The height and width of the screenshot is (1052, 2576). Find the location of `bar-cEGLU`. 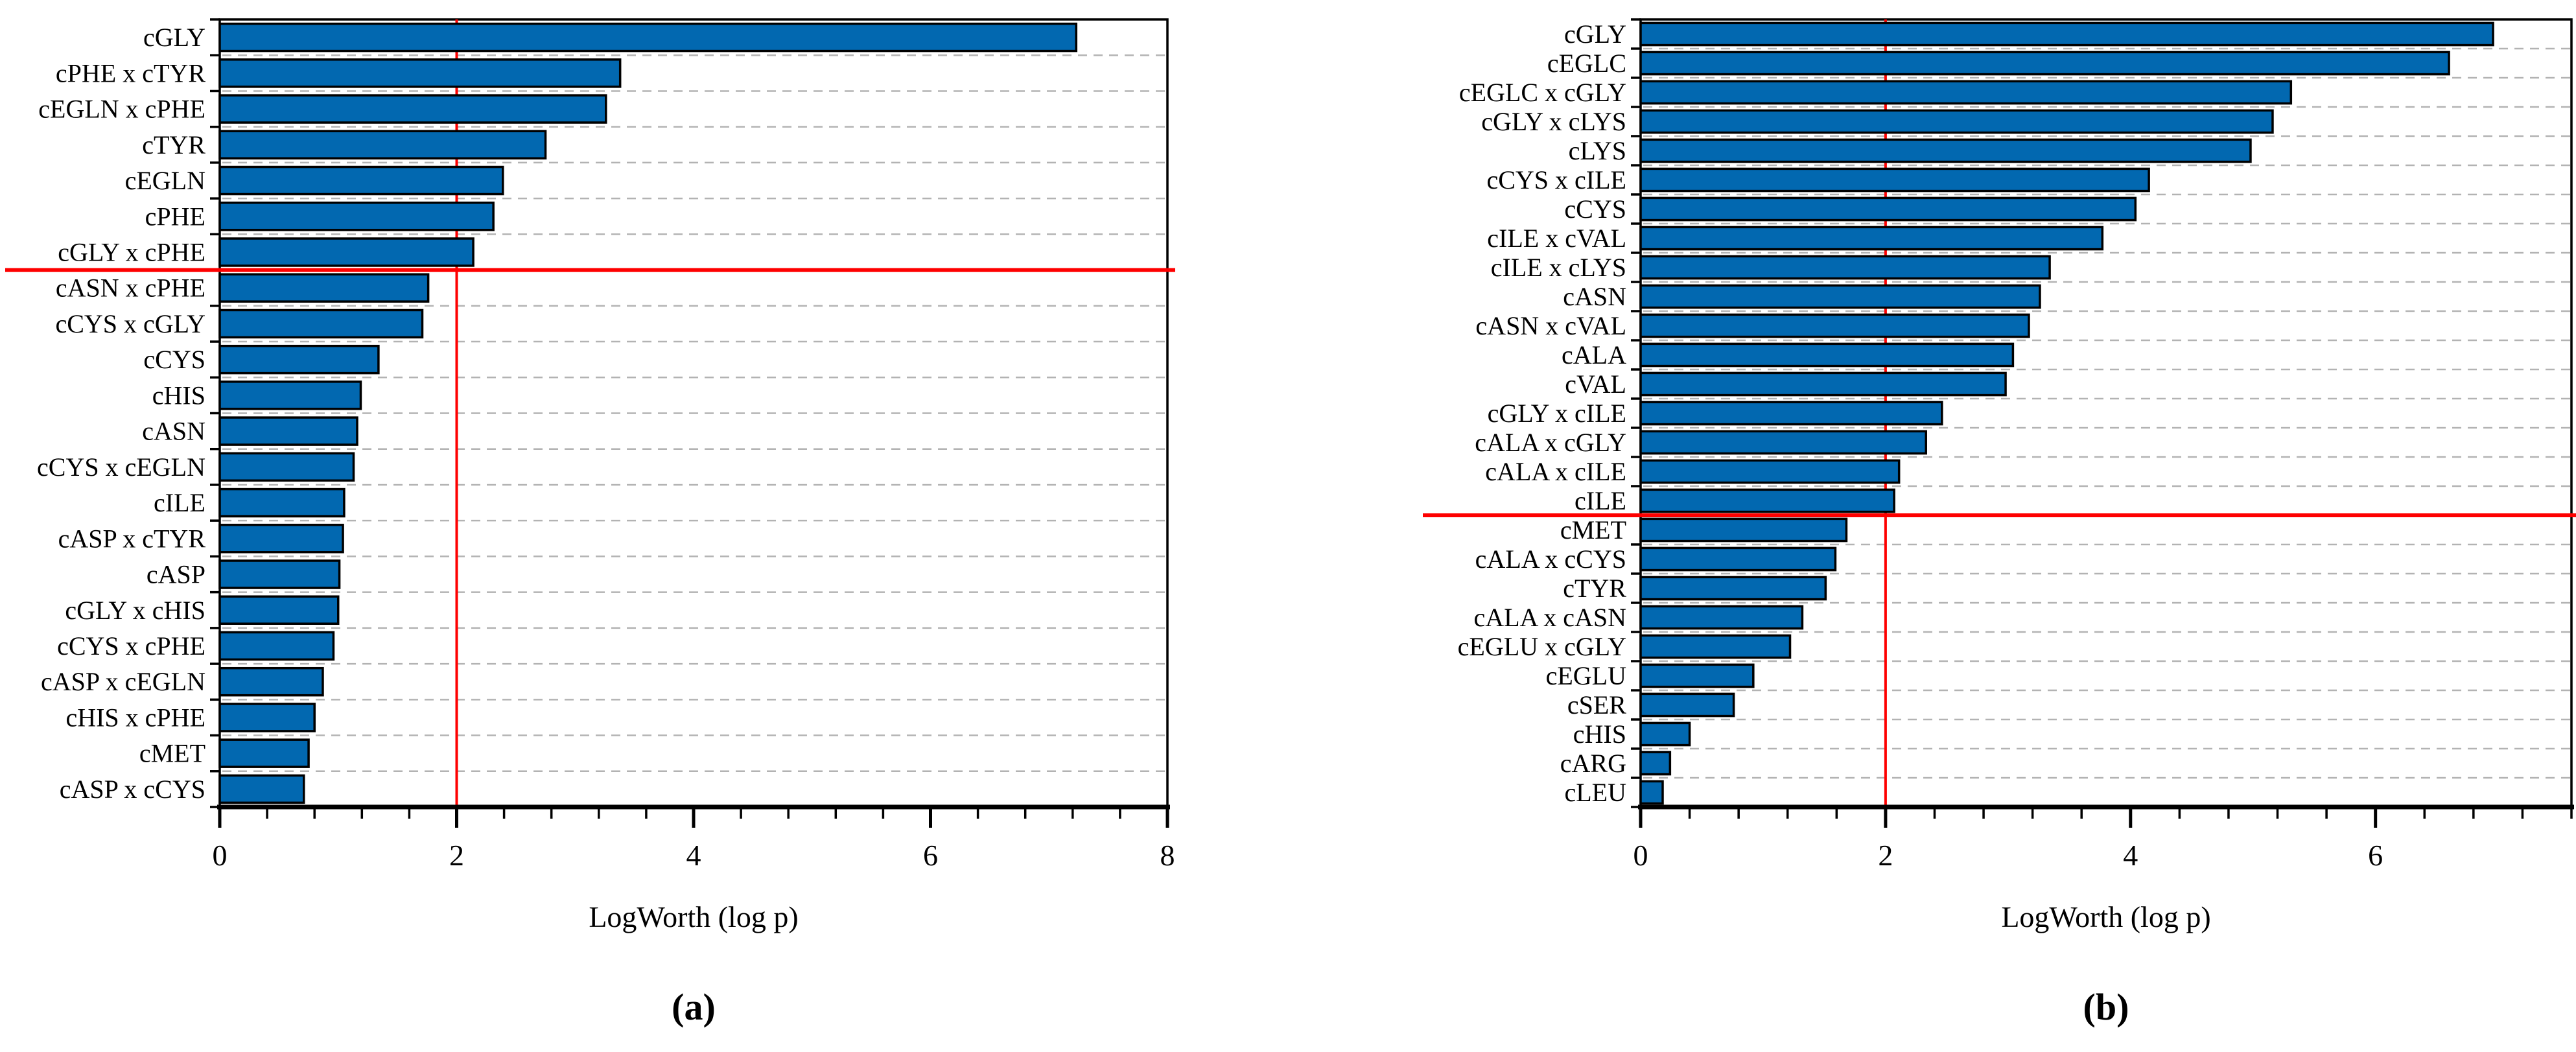

bar-cEGLU is located at coordinates (1697, 675).